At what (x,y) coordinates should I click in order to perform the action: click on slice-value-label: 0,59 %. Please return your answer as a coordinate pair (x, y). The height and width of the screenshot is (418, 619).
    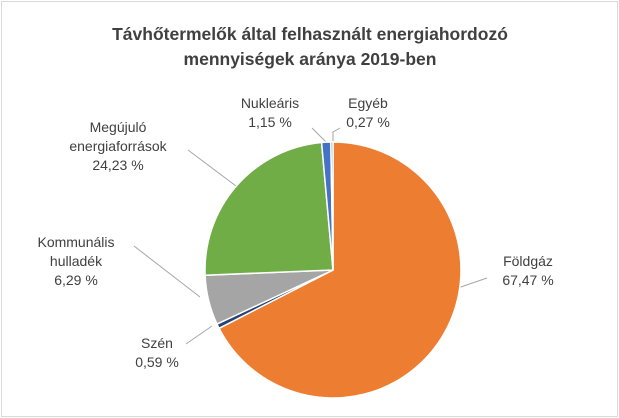
    Looking at the image, I should click on (157, 362).